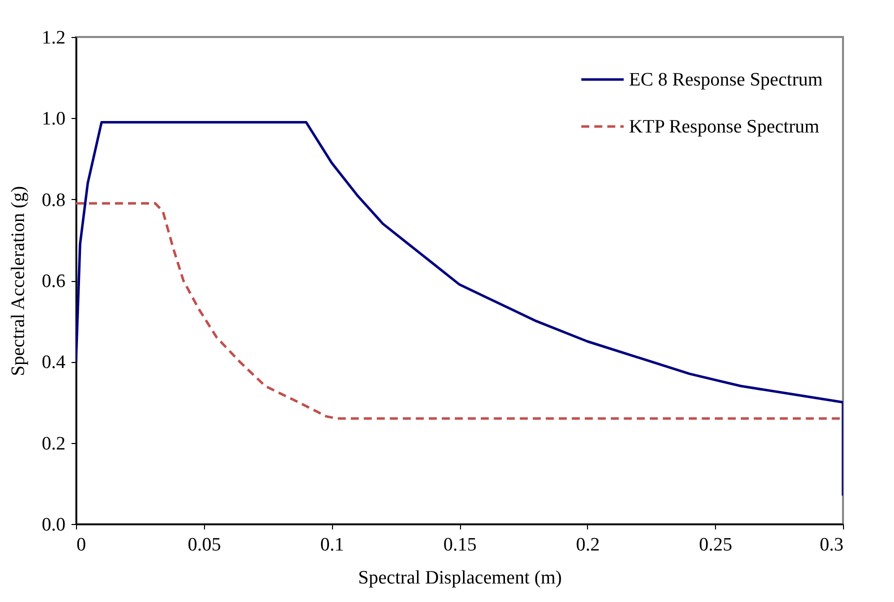 Image resolution: width=894 pixels, height=602 pixels. I want to click on x-tick-label: 0.1, so click(332, 545).